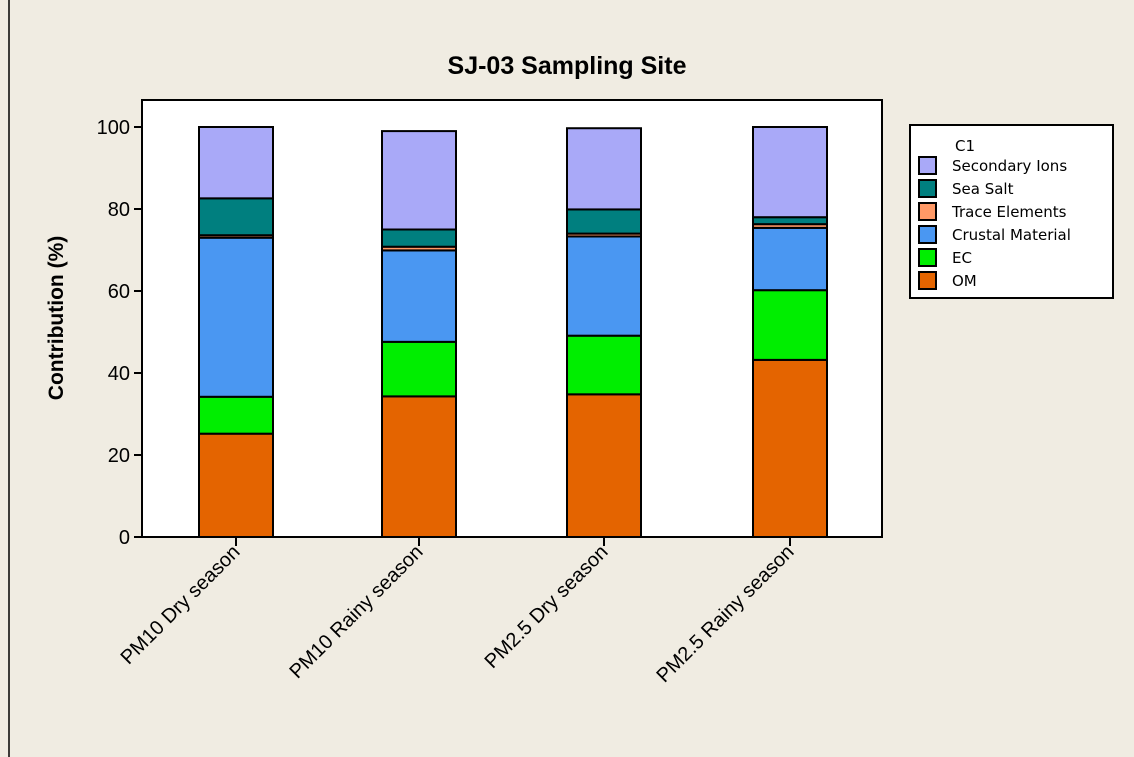 The height and width of the screenshot is (757, 1134). Describe the element at coordinates (119, 210) in the screenshot. I see `y-tick-label: 80` at that location.